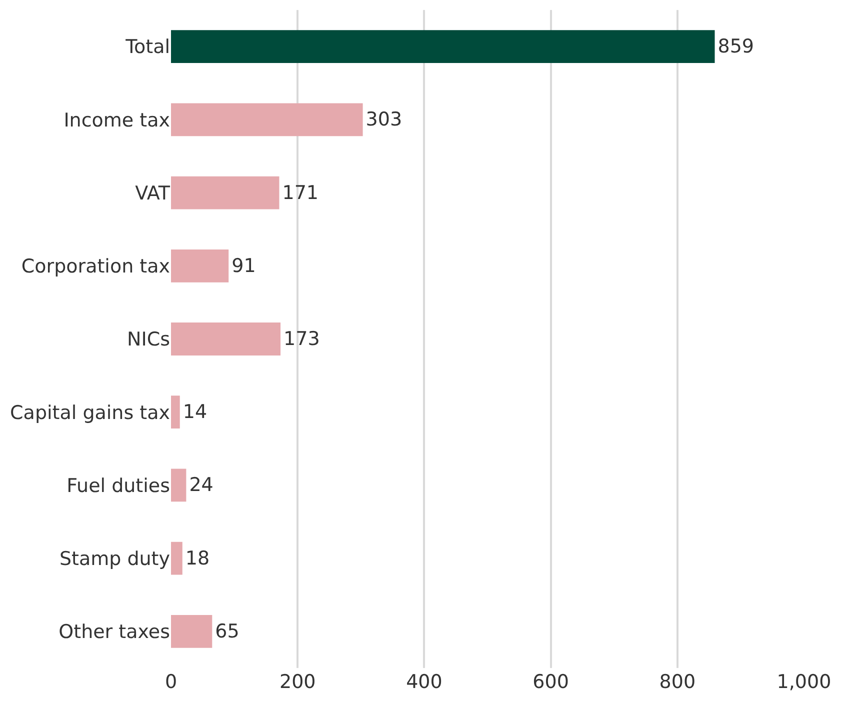  What do you see at coordinates (95, 267) in the screenshot?
I see `y-tick-label: Corporation tax` at bounding box center [95, 267].